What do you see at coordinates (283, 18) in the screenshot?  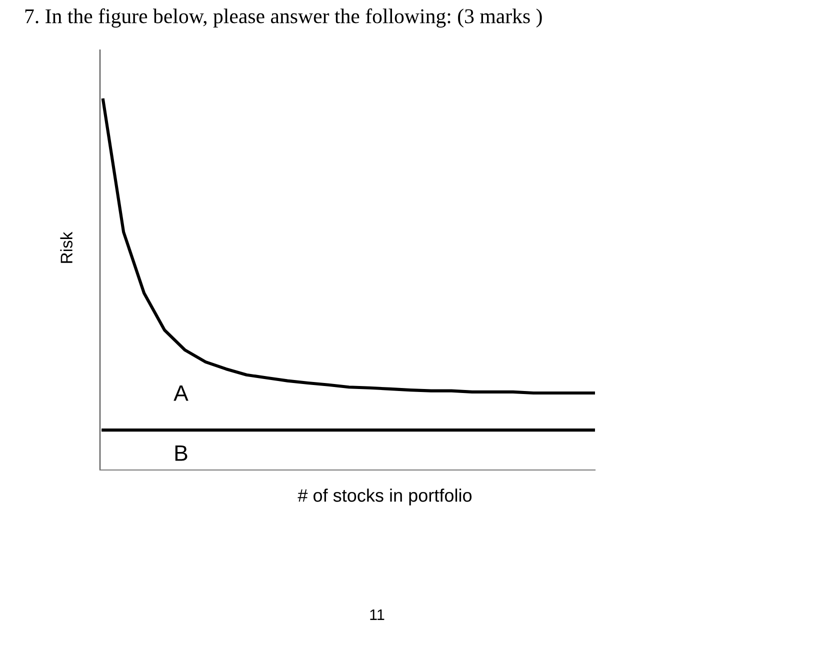 I see `chart-title: 7. In the figure below, please answer the following: (3 marks )` at bounding box center [283, 18].